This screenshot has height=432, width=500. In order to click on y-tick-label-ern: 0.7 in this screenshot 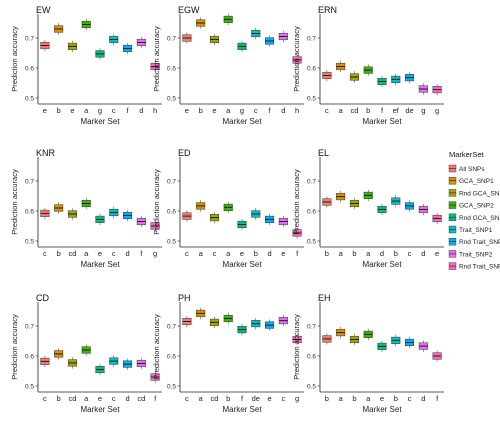, I will do `click(311, 38)`.